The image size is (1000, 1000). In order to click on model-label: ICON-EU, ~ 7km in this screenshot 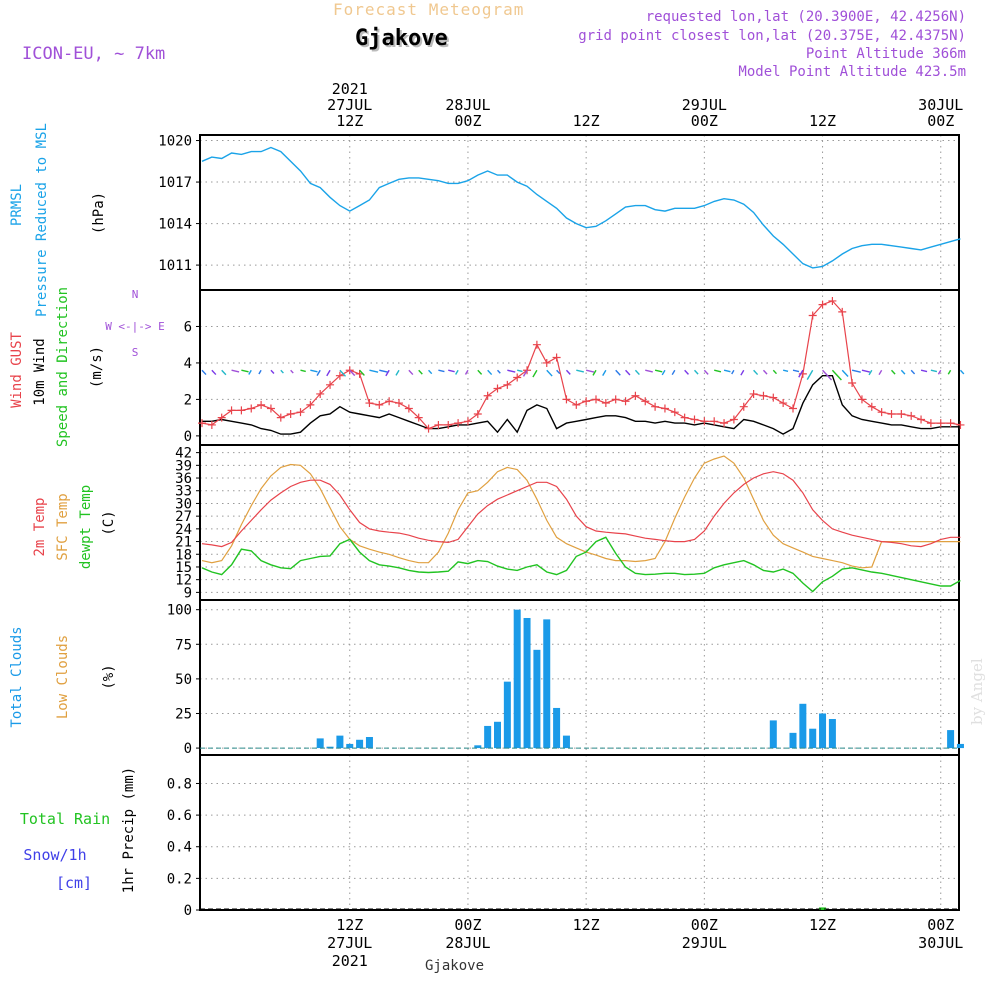, I will do `click(94, 54)`.